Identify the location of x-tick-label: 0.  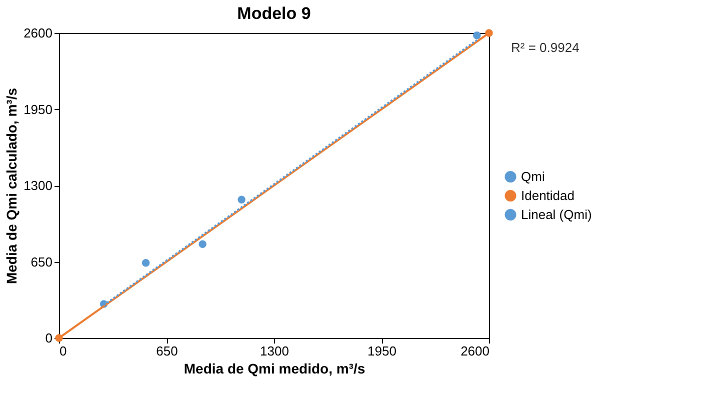
(63, 351).